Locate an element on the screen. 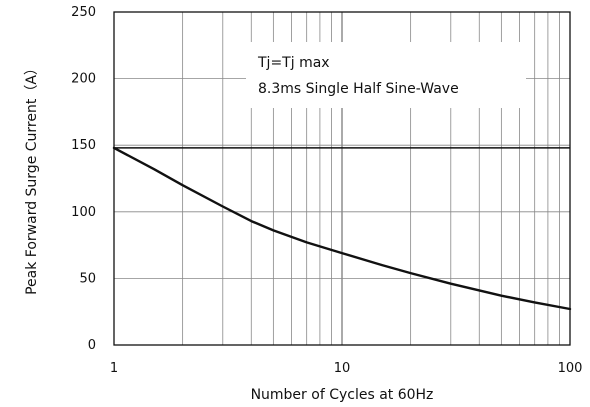 Image resolution: width=590 pixels, height=407 pixels. y-tick-label: 0 is located at coordinates (92, 345).